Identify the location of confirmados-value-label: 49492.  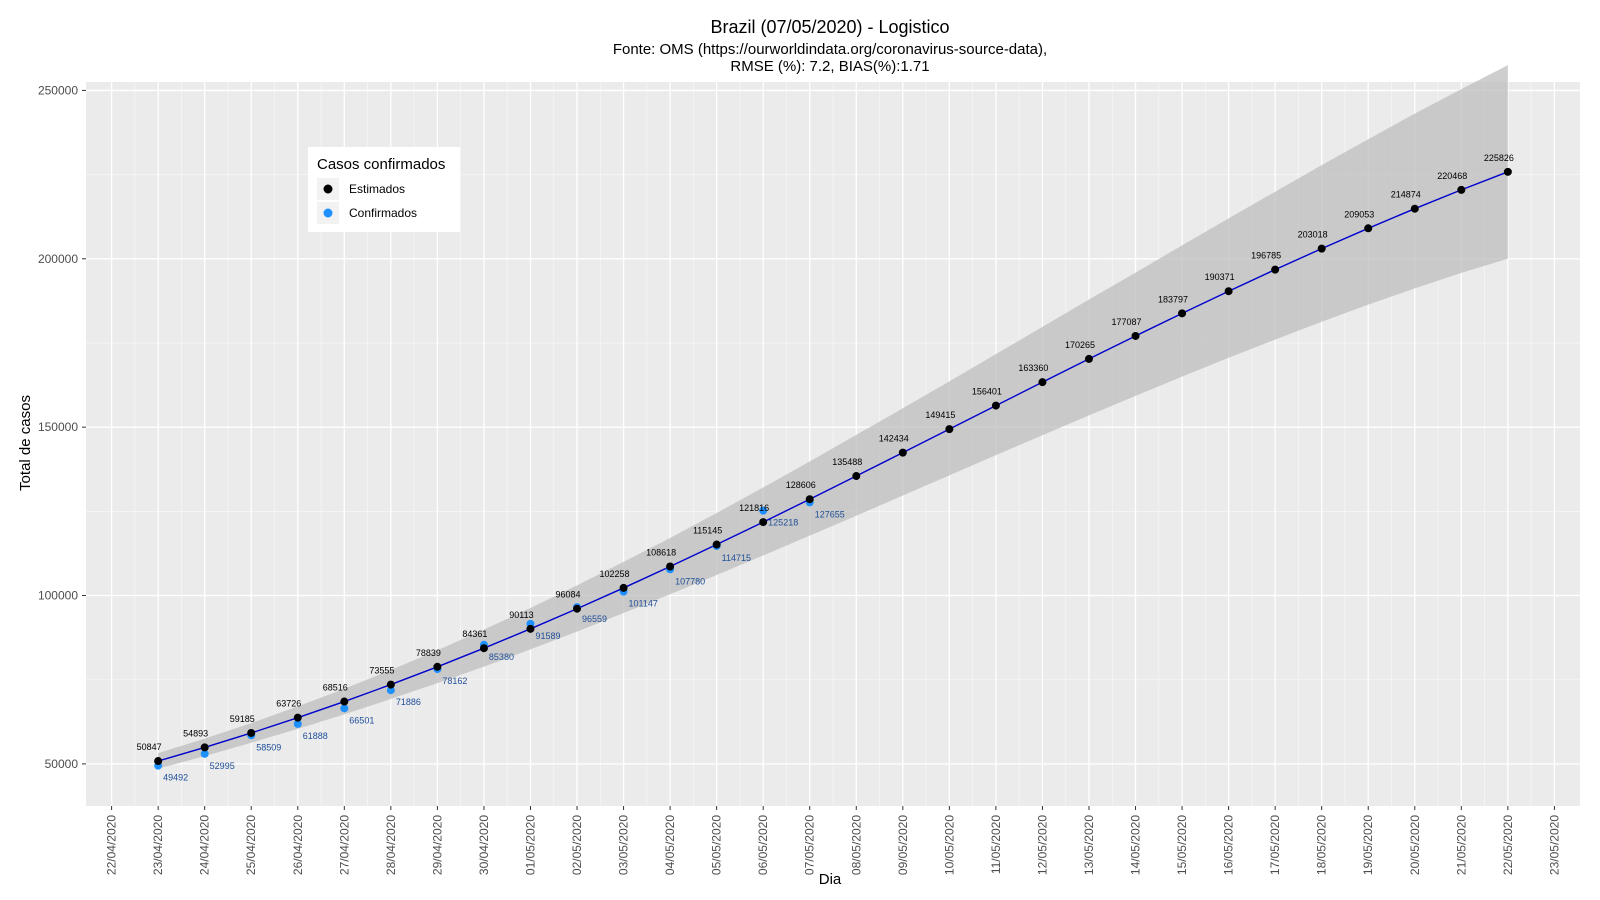
(175, 778).